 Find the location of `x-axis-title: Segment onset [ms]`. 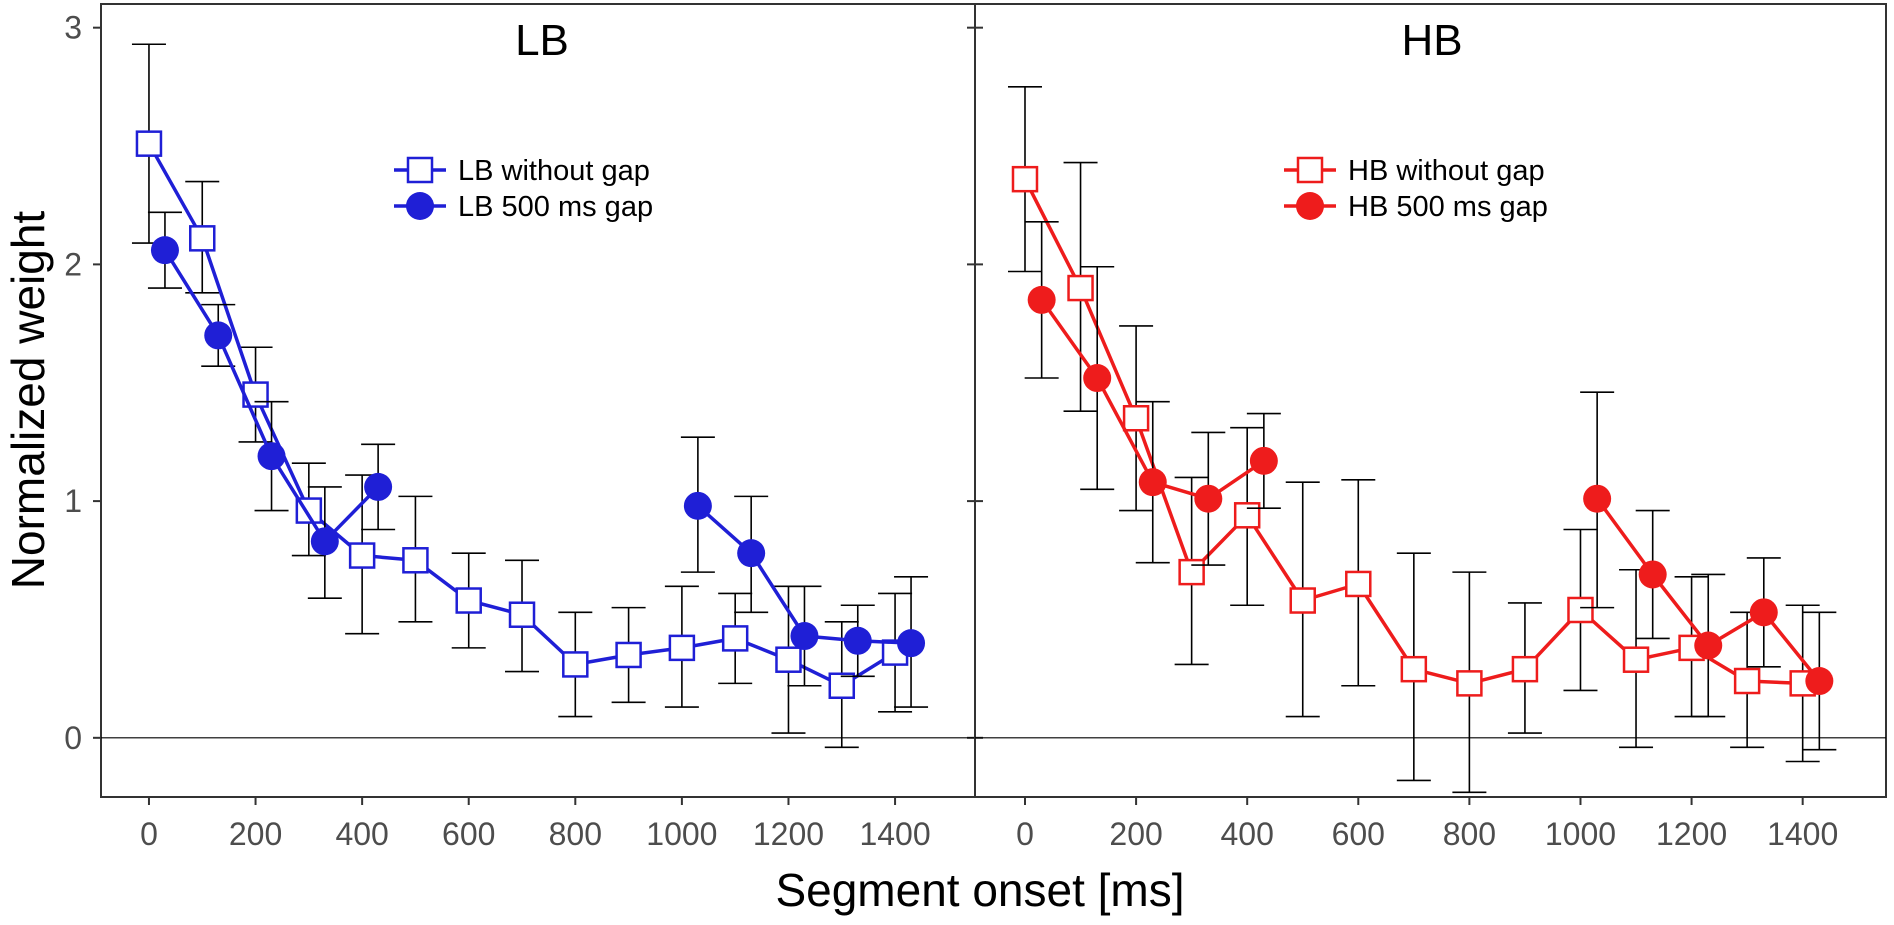

x-axis-title: Segment onset [ms] is located at coordinates (979, 890).